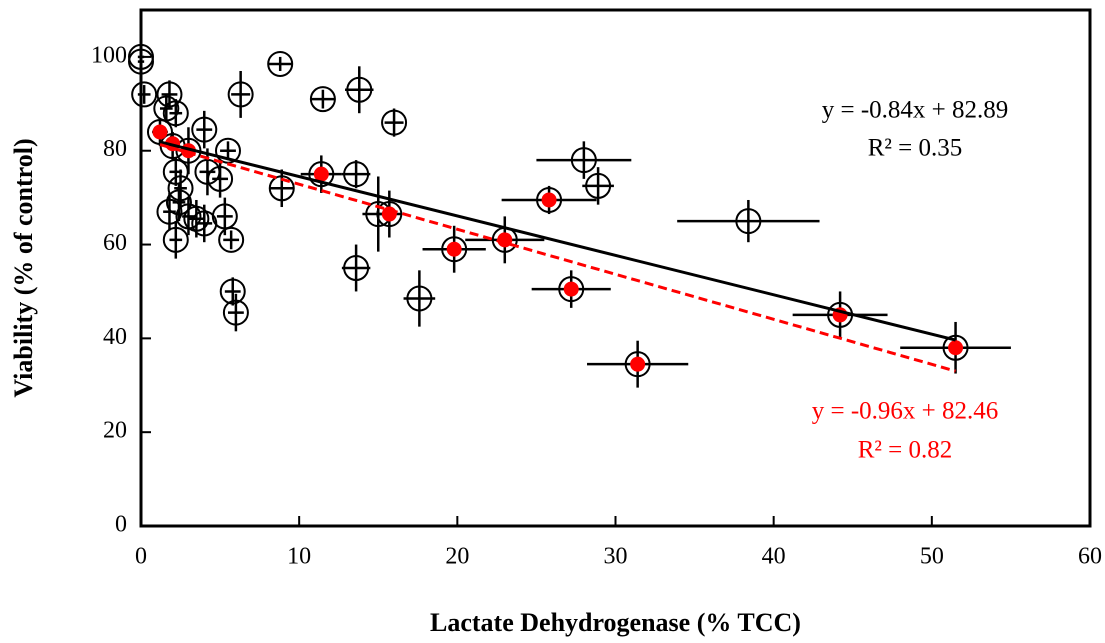 The image size is (1105, 643). Describe the element at coordinates (905, 450) in the screenshot. I see `annotation: R² = 0.82` at that location.